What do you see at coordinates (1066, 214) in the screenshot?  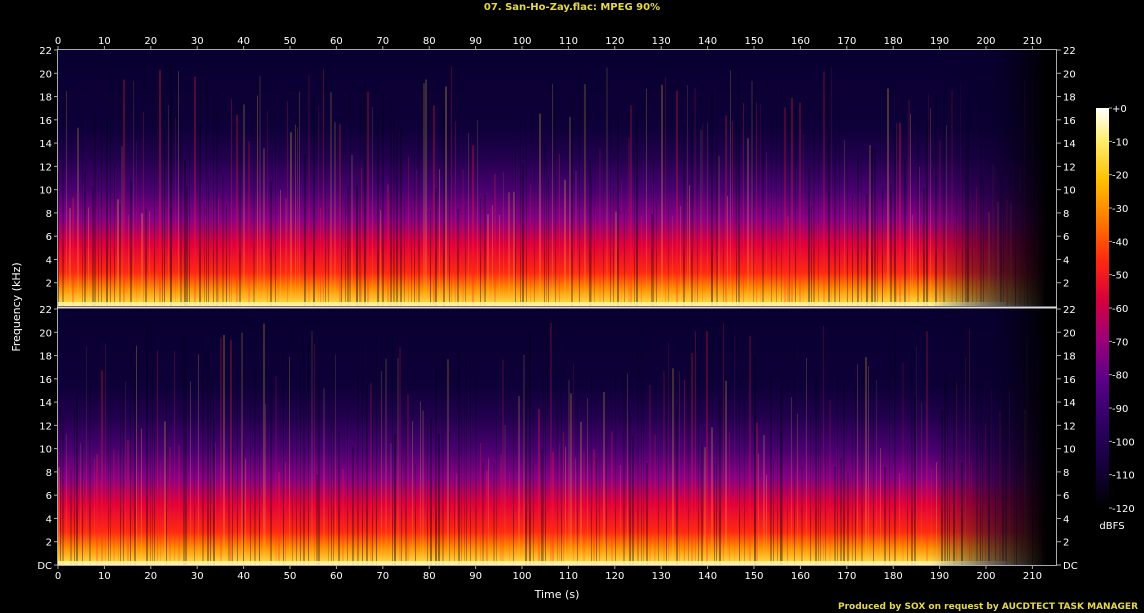 I see `y-tick-label-right: 8` at bounding box center [1066, 214].